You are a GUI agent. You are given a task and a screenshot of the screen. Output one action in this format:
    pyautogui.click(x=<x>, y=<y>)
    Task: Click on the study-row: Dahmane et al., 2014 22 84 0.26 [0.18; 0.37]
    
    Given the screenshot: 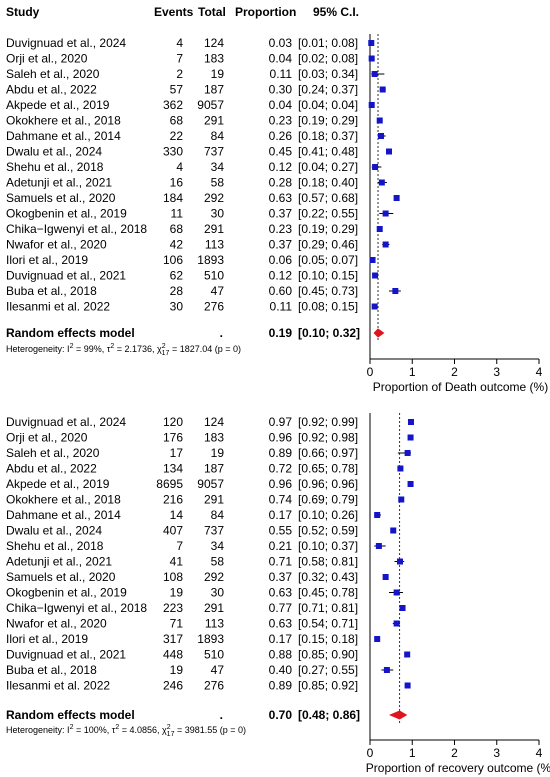 What is the action you would take?
    pyautogui.click(x=196, y=136)
    